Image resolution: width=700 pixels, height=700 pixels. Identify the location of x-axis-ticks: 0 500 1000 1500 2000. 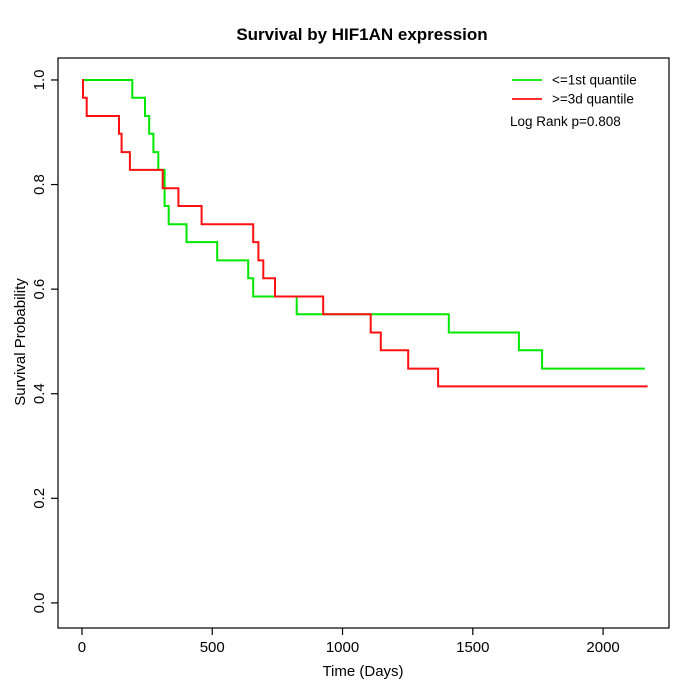
(349, 642).